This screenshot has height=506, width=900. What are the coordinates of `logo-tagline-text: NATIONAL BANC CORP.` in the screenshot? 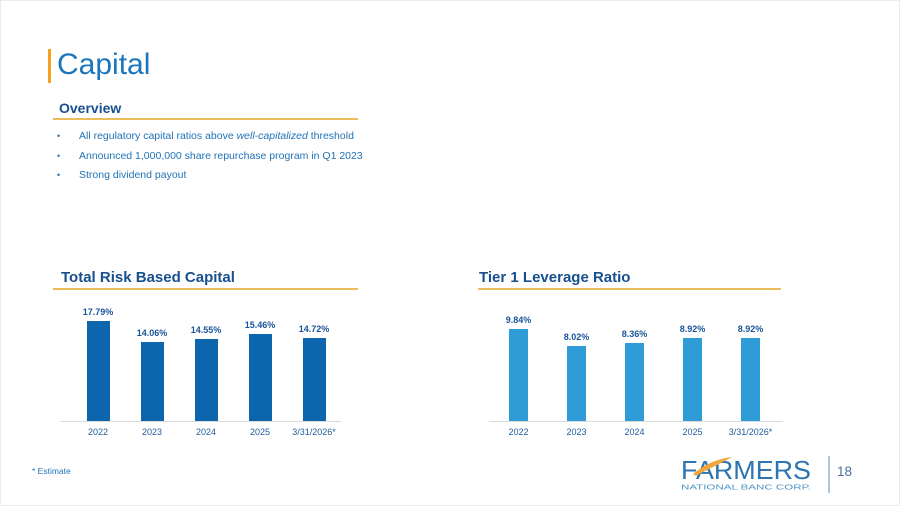 It's located at (746, 487).